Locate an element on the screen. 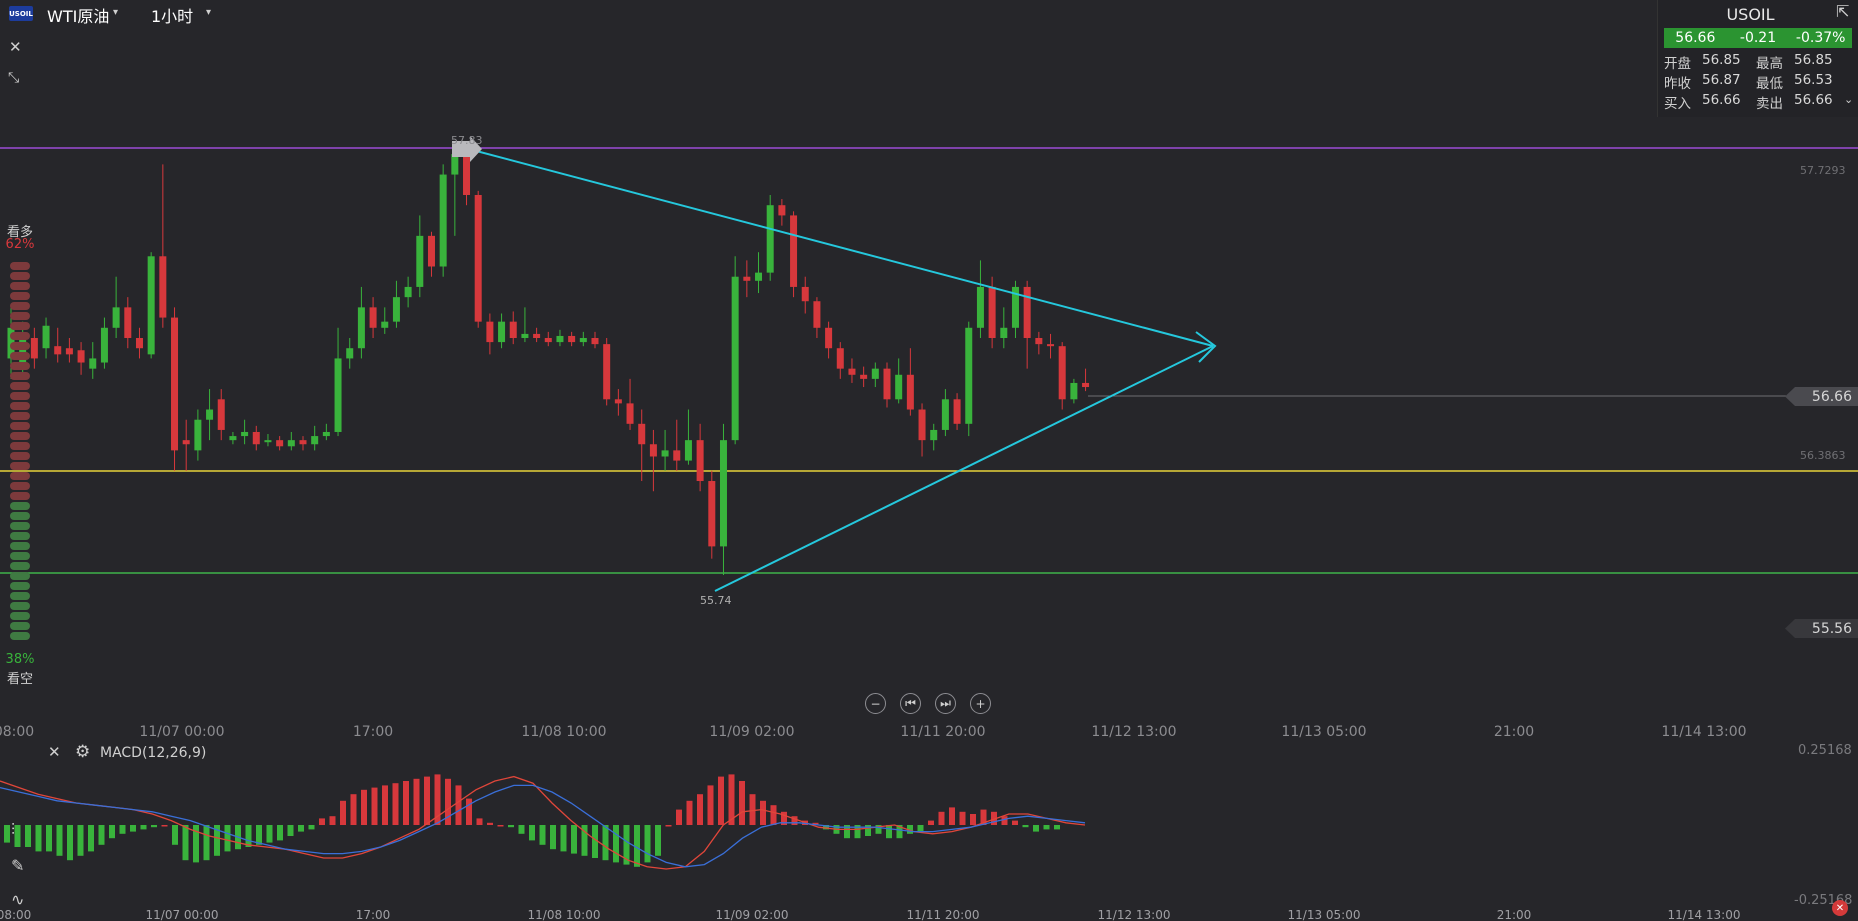  price-tag: 55.56 is located at coordinates (1821, 628).